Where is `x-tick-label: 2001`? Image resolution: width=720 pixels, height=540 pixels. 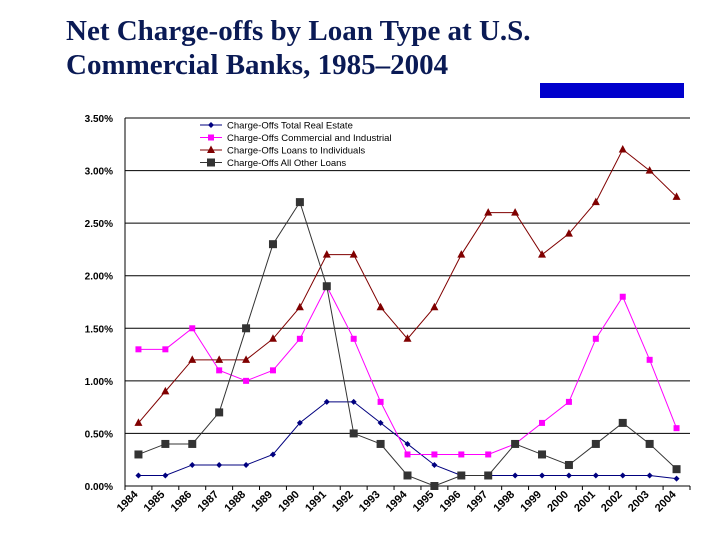 x-tick-label: 2001 is located at coordinates (585, 502).